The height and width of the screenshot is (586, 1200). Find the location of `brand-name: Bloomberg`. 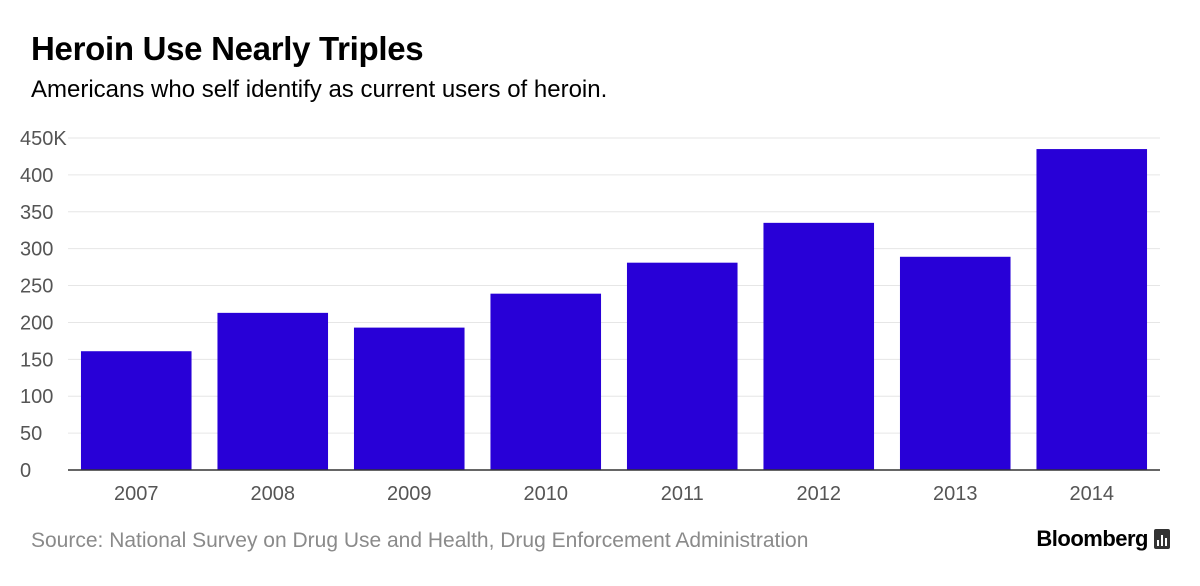

brand-name: Bloomberg is located at coordinates (1092, 538).